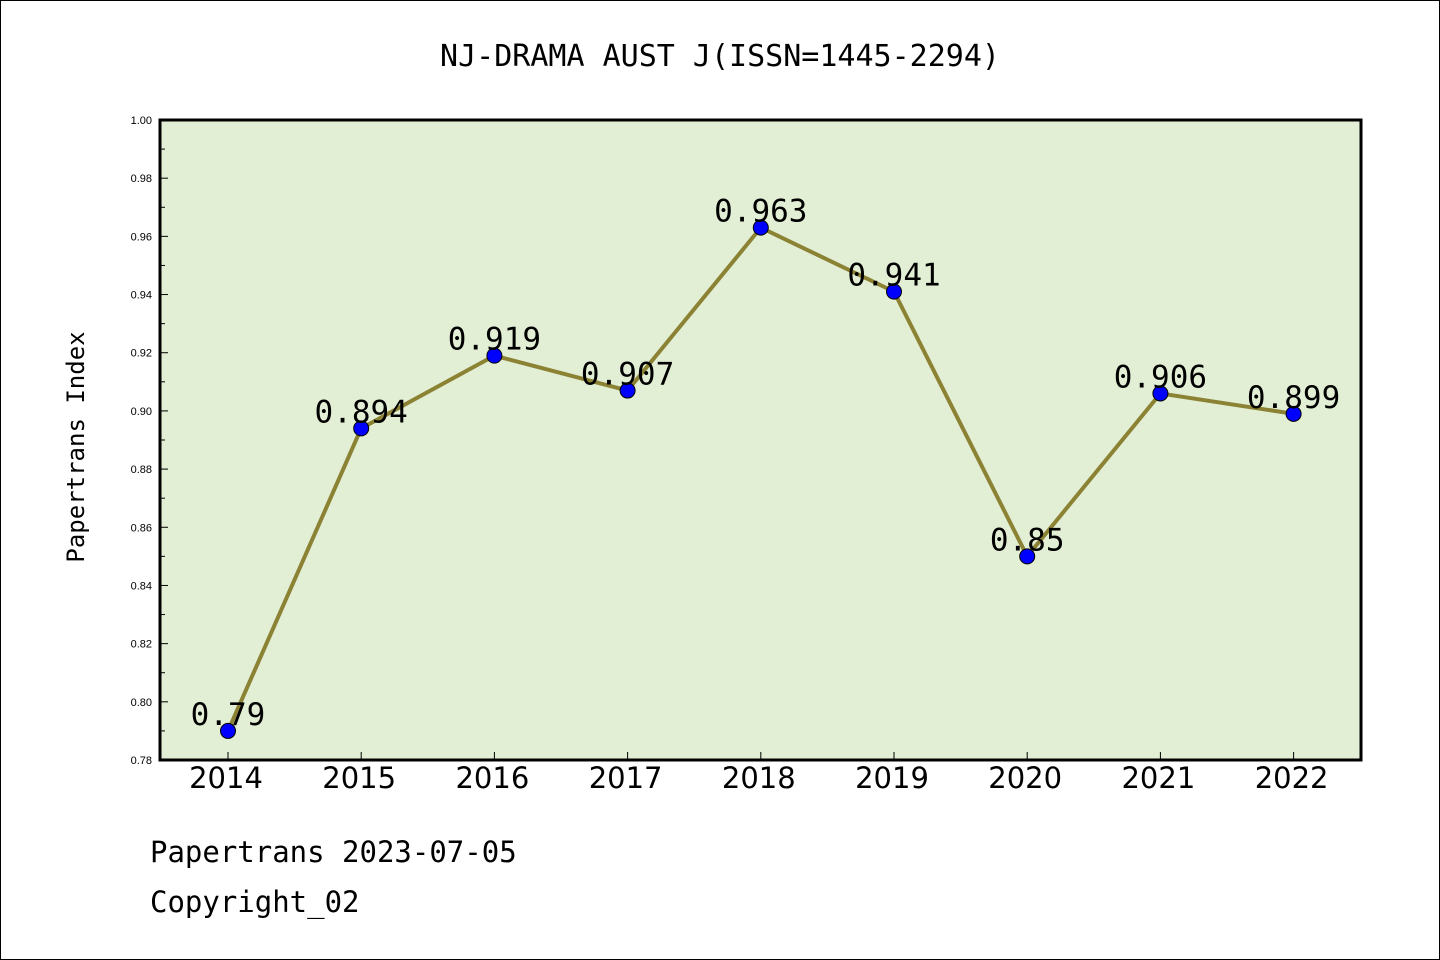 This screenshot has height=960, width=1440. What do you see at coordinates (361, 412) in the screenshot?
I see `data-label: 0.894` at bounding box center [361, 412].